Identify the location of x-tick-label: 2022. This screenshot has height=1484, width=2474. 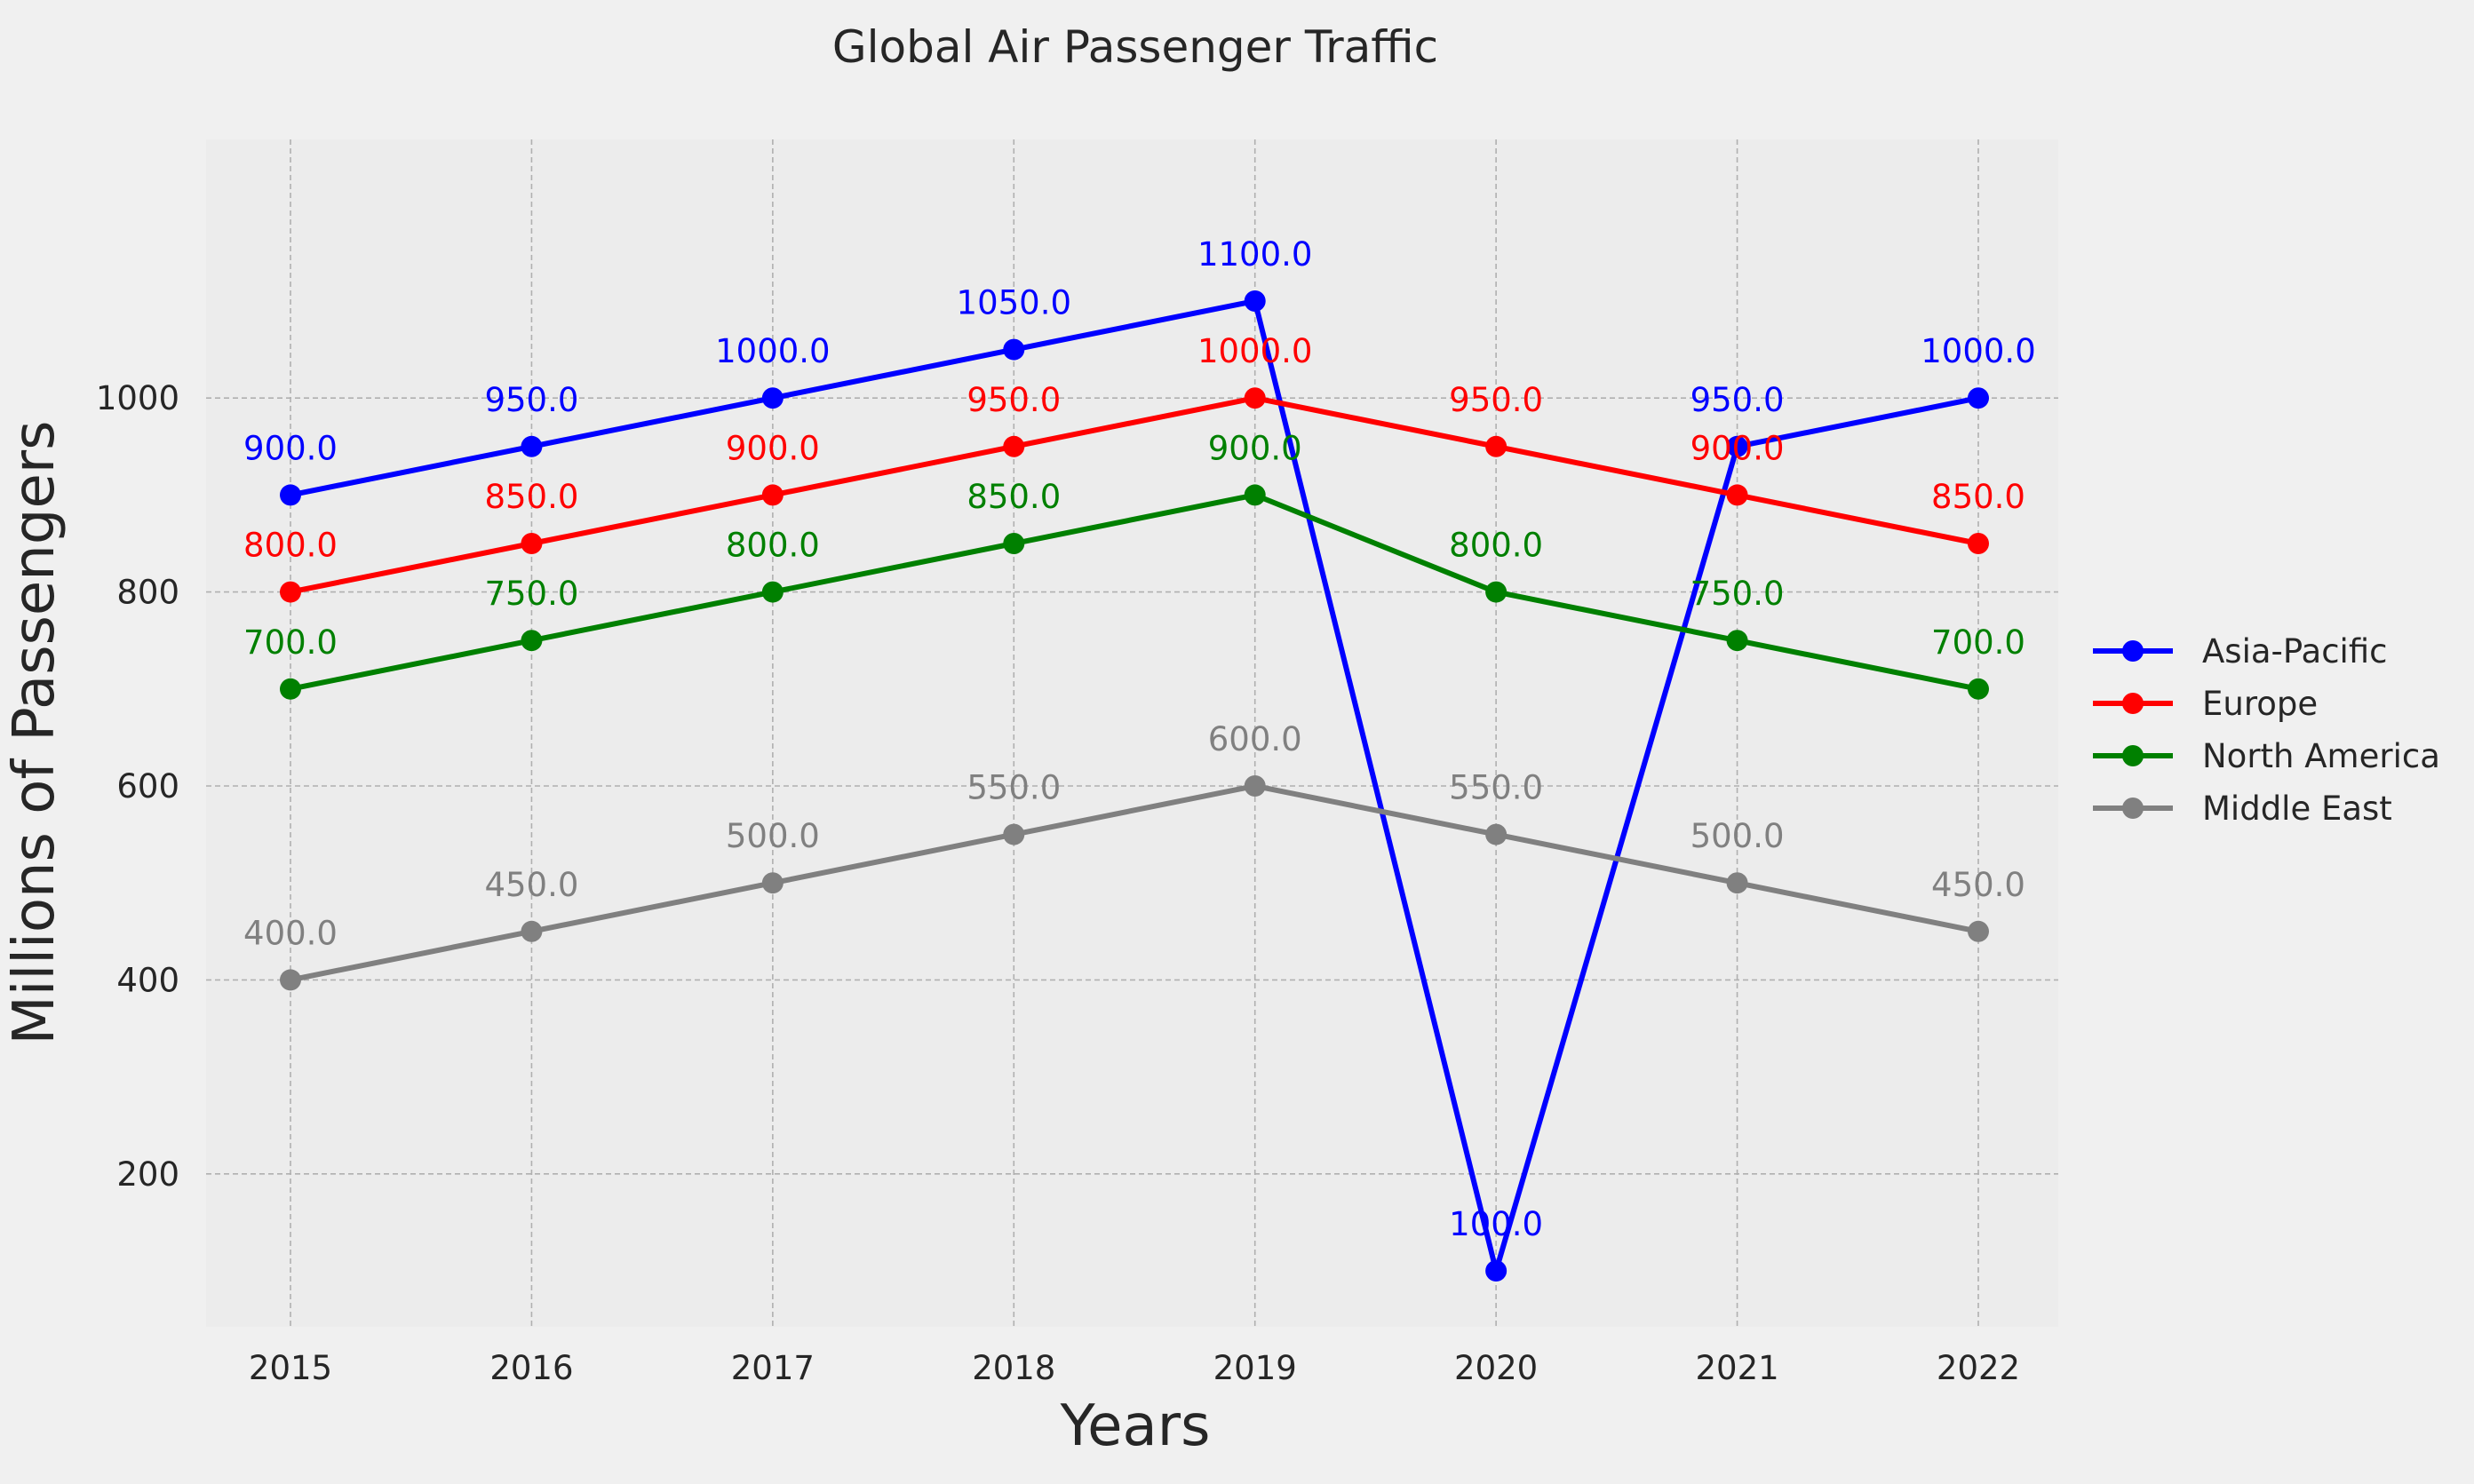
(1978, 1368).